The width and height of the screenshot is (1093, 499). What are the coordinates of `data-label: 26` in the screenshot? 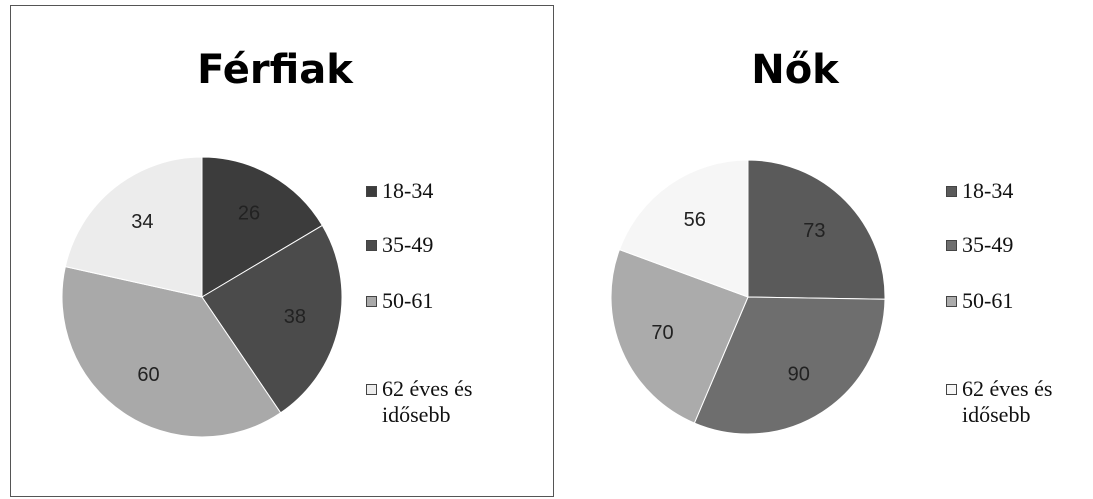 It's located at (249, 214).